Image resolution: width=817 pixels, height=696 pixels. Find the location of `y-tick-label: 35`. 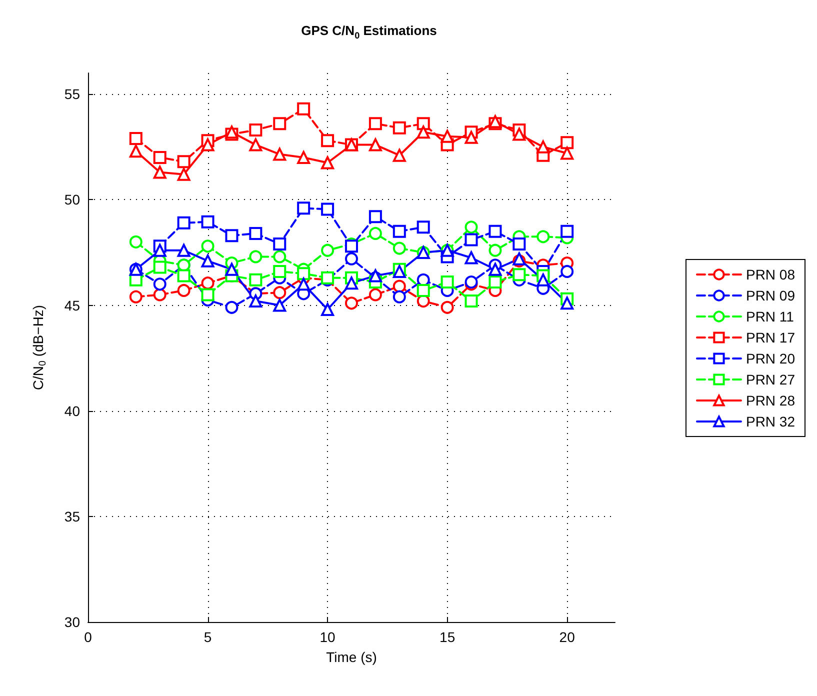

y-tick-label: 35 is located at coordinates (72, 516).